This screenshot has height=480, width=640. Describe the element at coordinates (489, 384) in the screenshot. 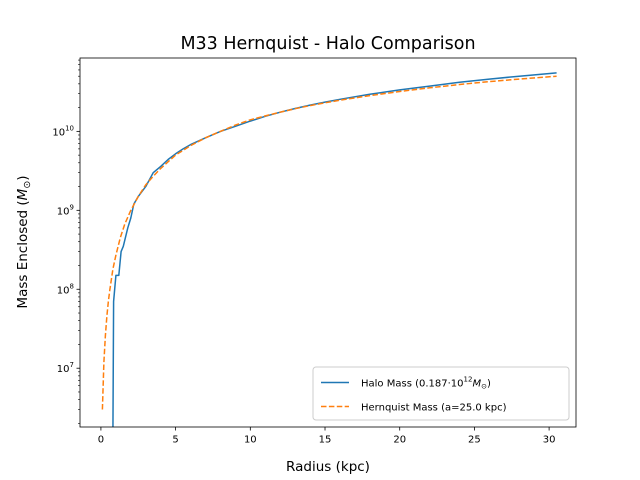

I see `legend-halo-close: )` at that location.